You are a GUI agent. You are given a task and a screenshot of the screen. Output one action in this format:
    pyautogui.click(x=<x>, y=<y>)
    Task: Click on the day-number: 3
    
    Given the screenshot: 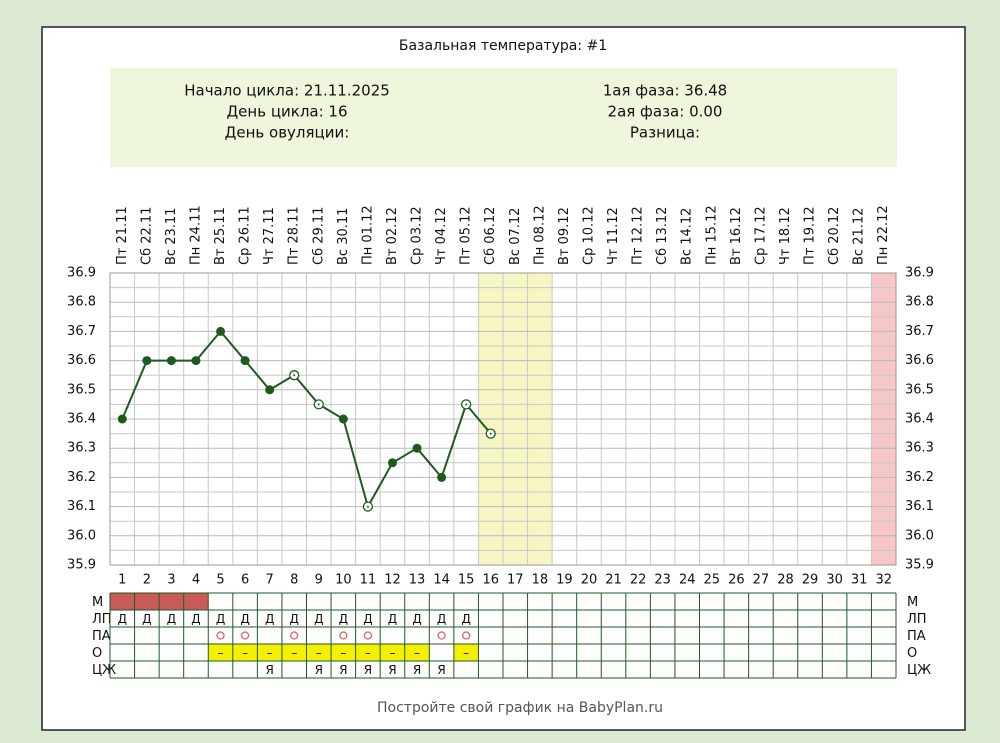 What is the action you would take?
    pyautogui.click(x=171, y=580)
    